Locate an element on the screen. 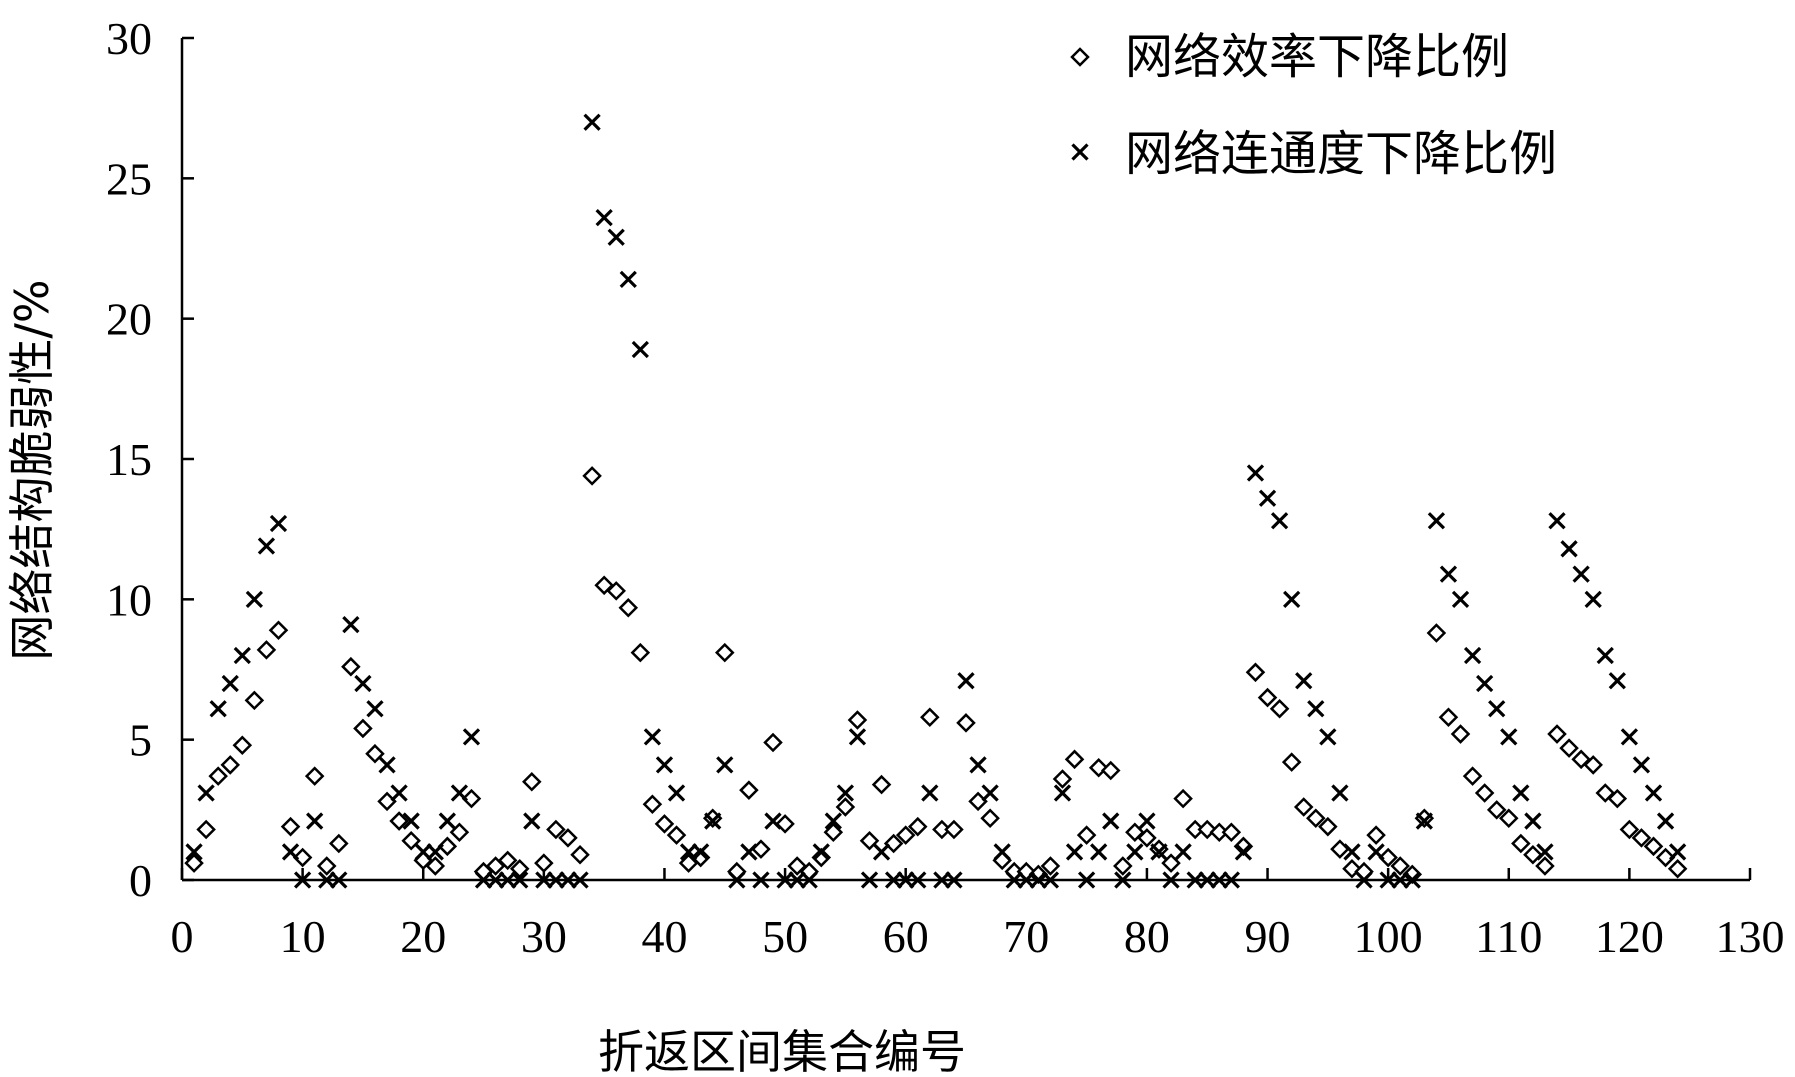 This screenshot has height=1077, width=1795. x-tick-label: 110 is located at coordinates (1508, 936).